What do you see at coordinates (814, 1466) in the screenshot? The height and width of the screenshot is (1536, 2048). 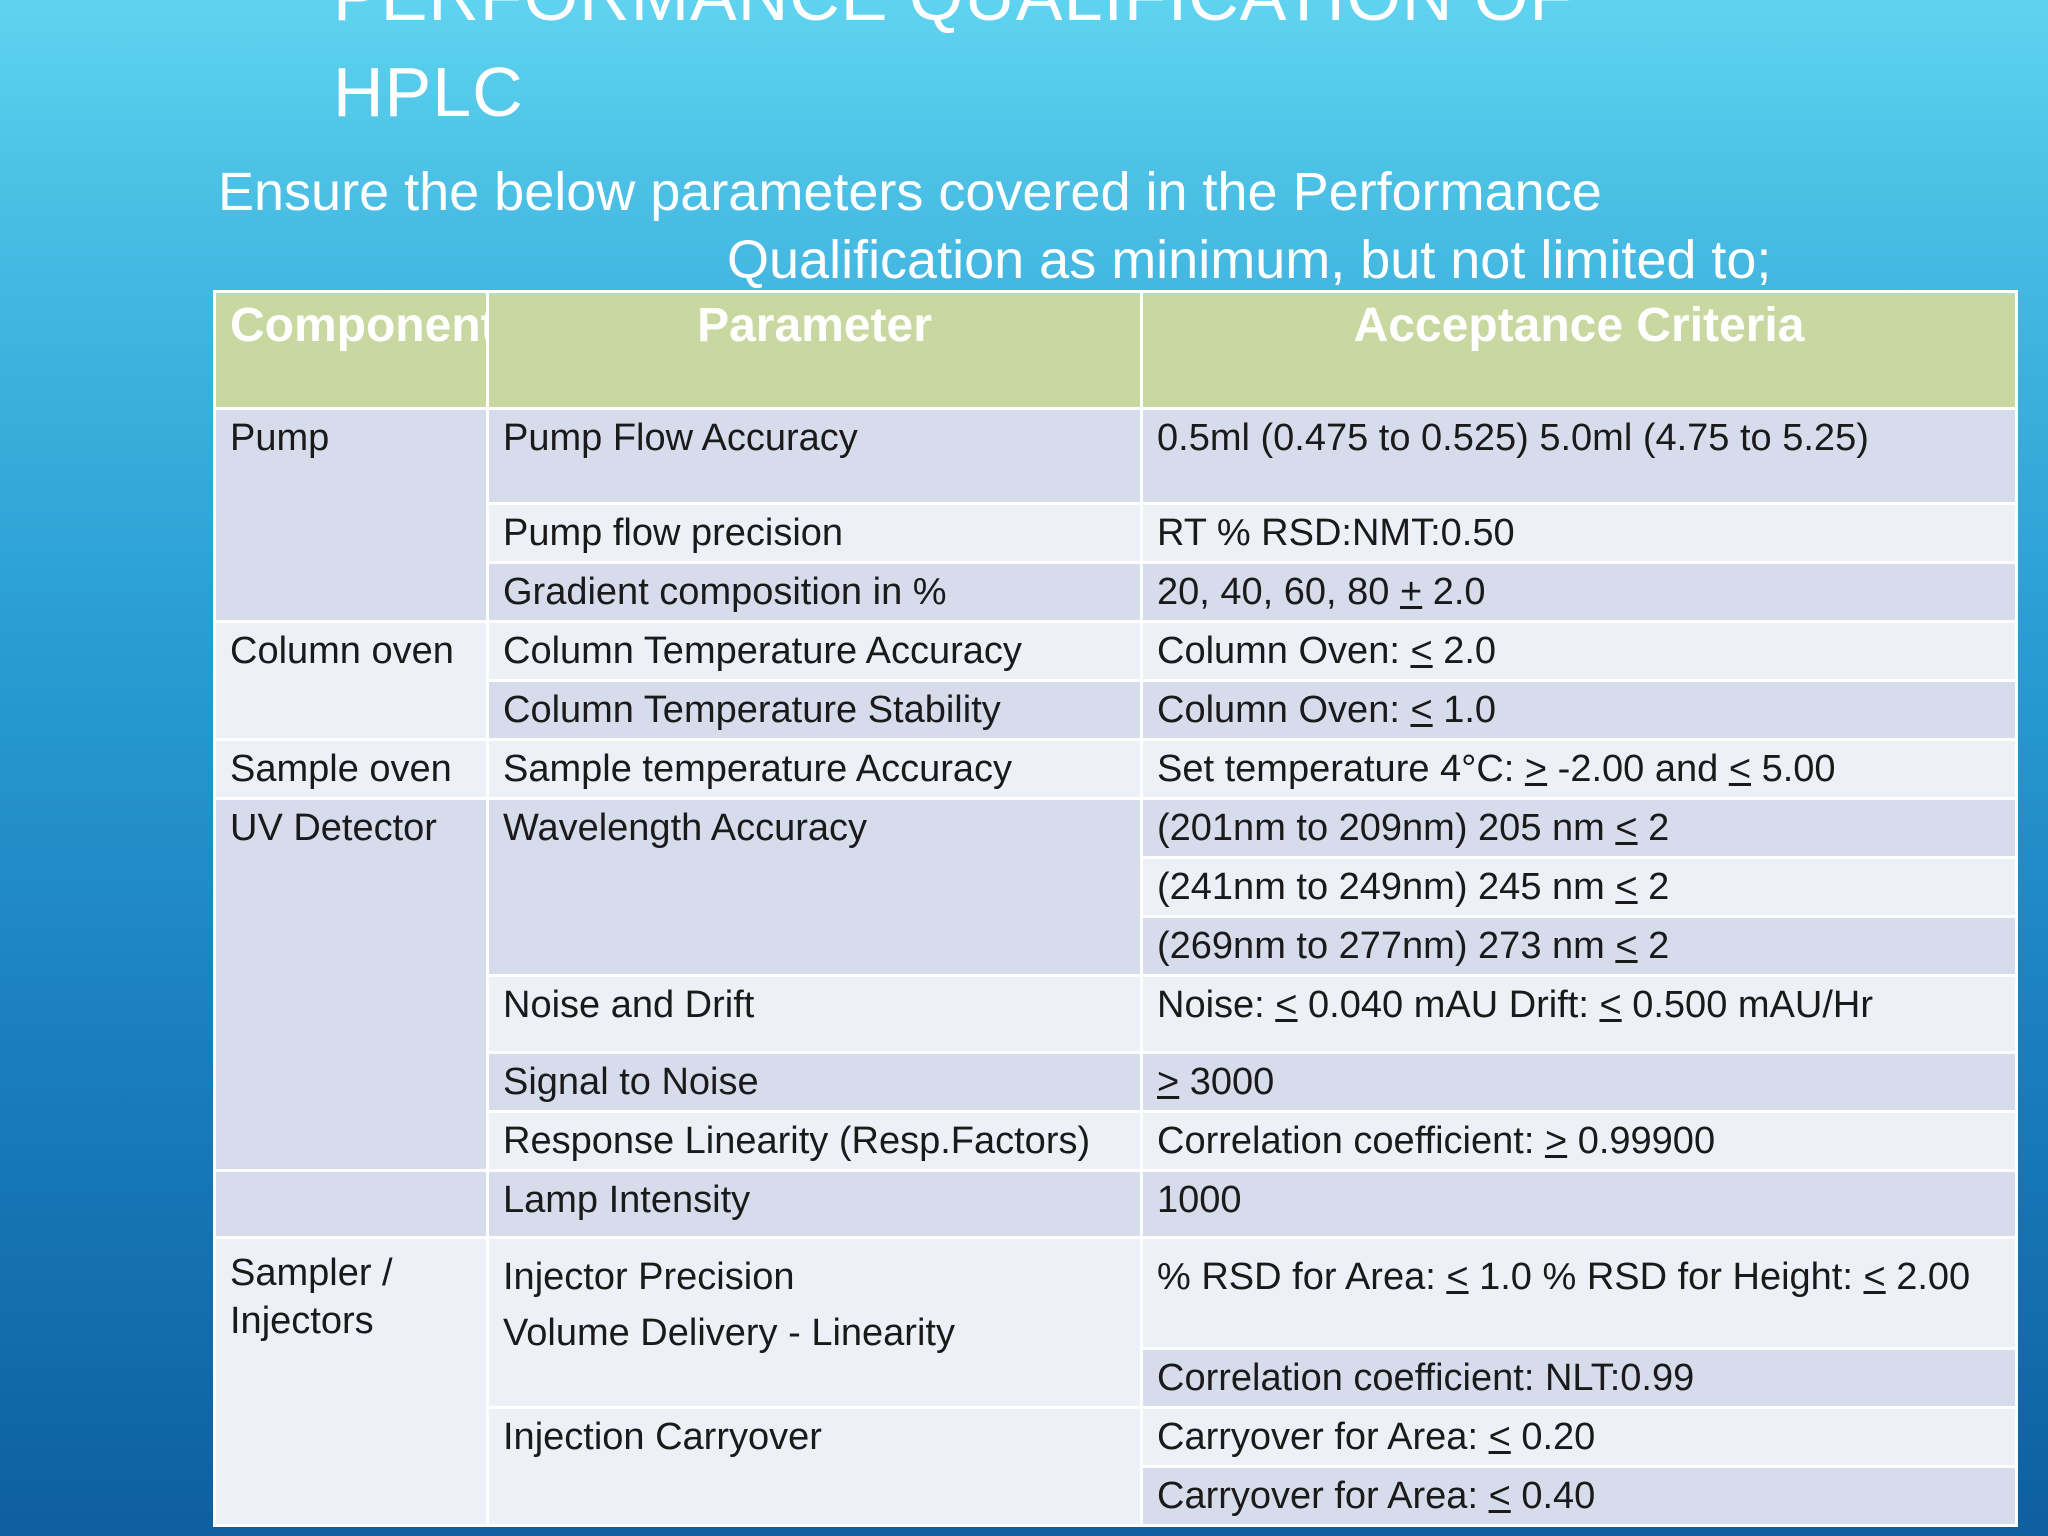 I see `parameter-cell: Injection Carryover` at bounding box center [814, 1466].